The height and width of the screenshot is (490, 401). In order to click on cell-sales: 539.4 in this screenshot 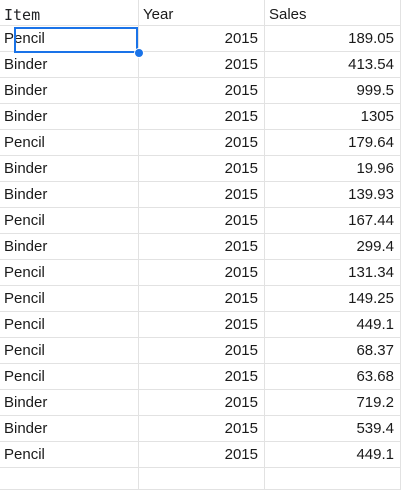, I will do `click(333, 429)`.